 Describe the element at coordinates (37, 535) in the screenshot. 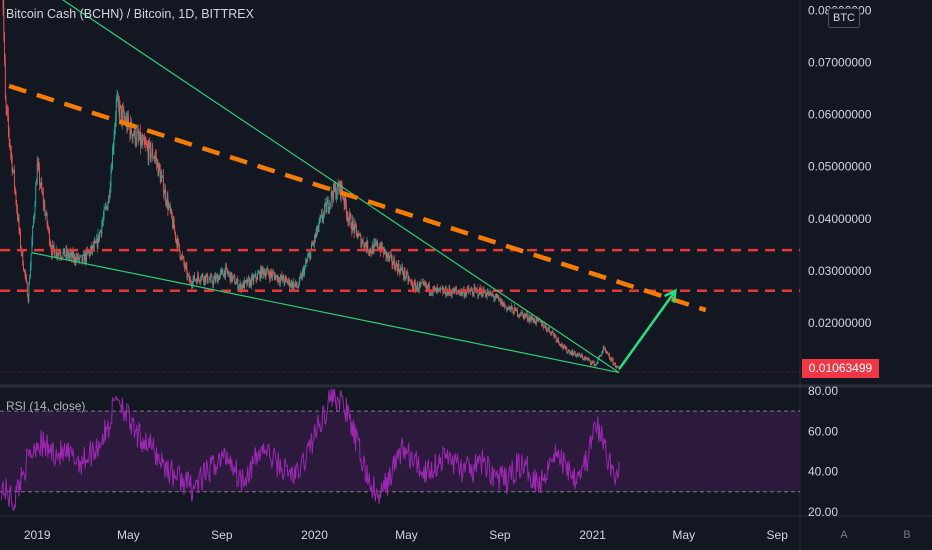

I see `time-tick-label: 2019` at that location.